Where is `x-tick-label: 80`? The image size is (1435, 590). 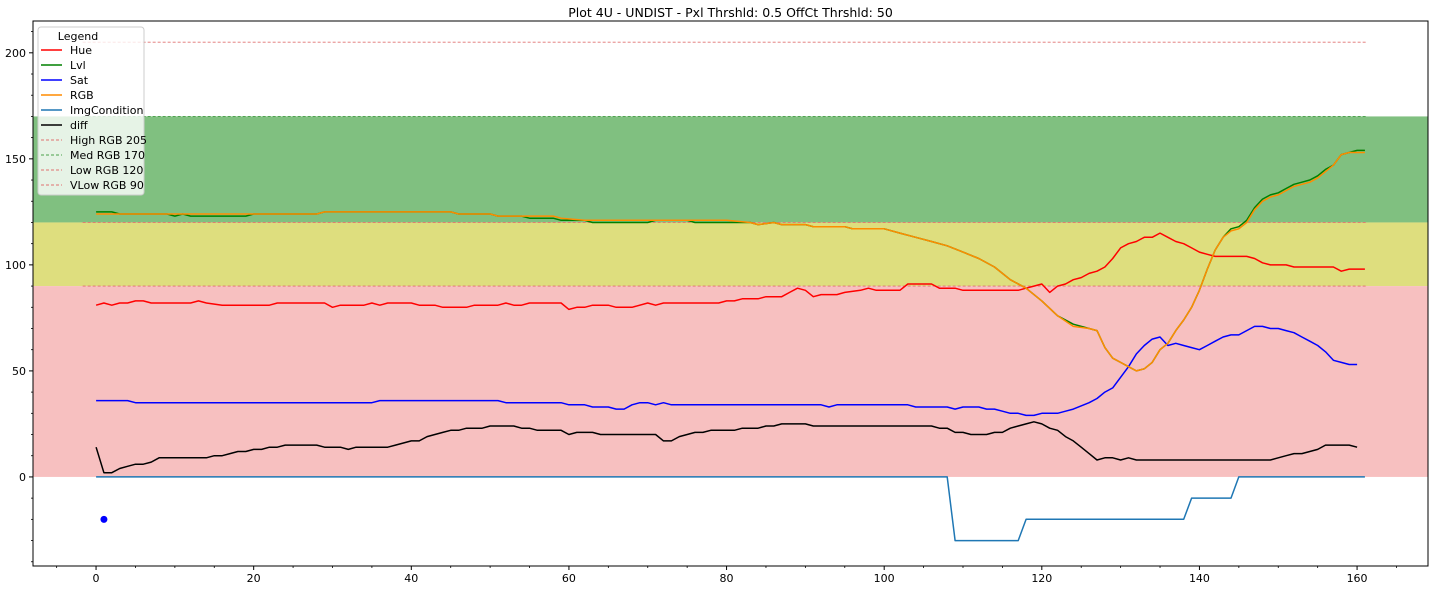
x-tick-label: 80 is located at coordinates (727, 578).